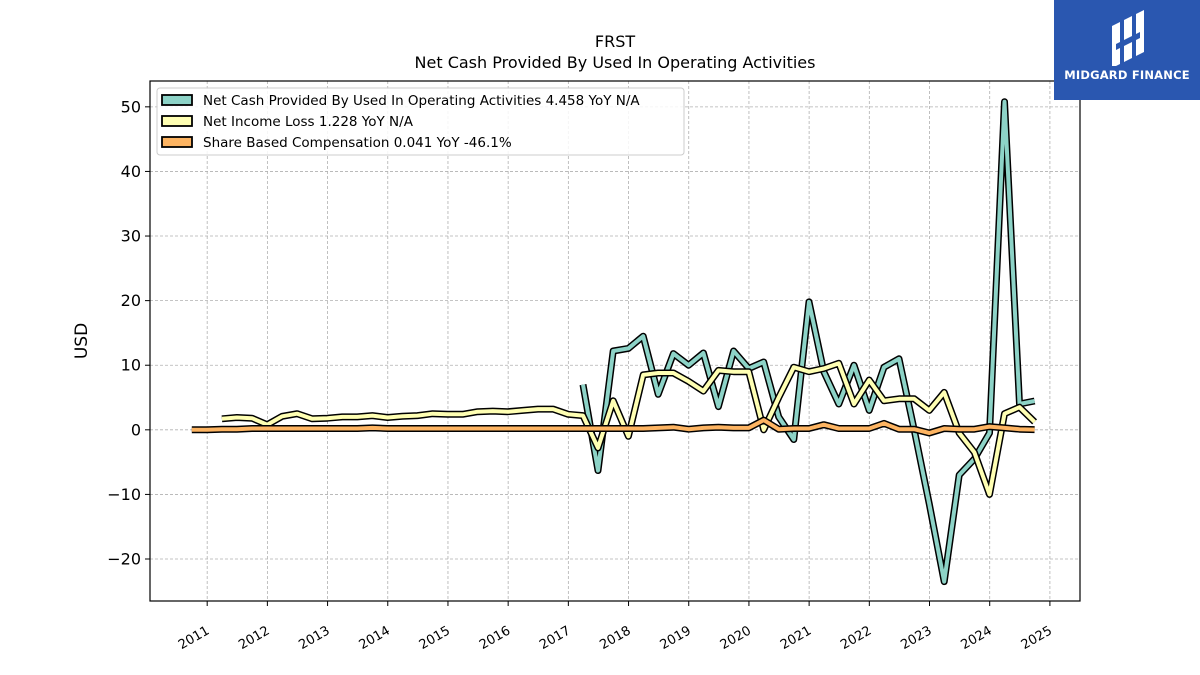  What do you see at coordinates (131, 300) in the screenshot?
I see `y-tick-label: 20` at bounding box center [131, 300].